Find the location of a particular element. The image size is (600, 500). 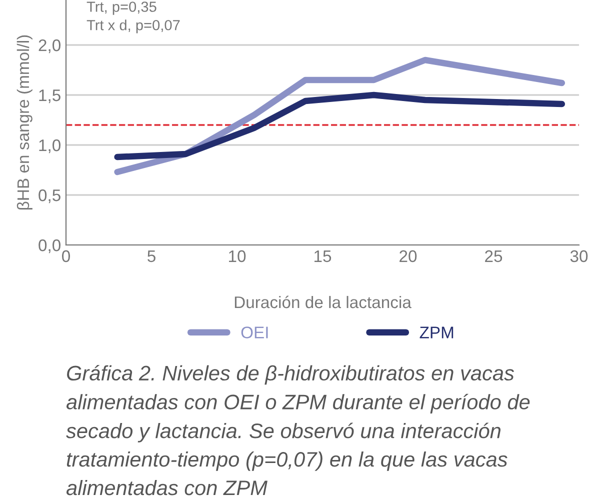

legend-label: OEI is located at coordinates (254, 332).